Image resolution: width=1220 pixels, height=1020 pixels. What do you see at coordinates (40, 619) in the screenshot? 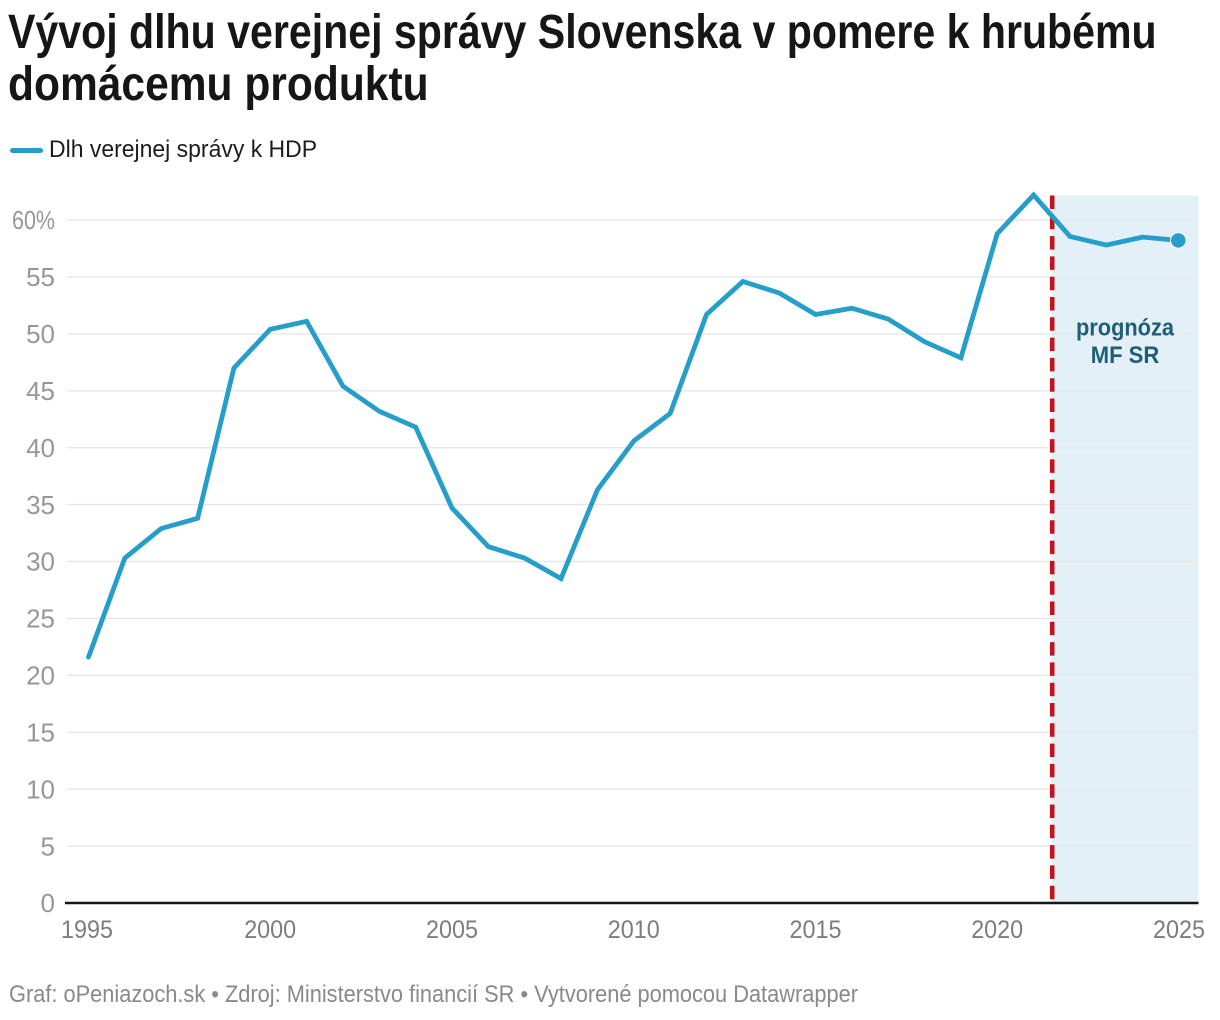
I see `svg-text: 25` at bounding box center [40, 619].